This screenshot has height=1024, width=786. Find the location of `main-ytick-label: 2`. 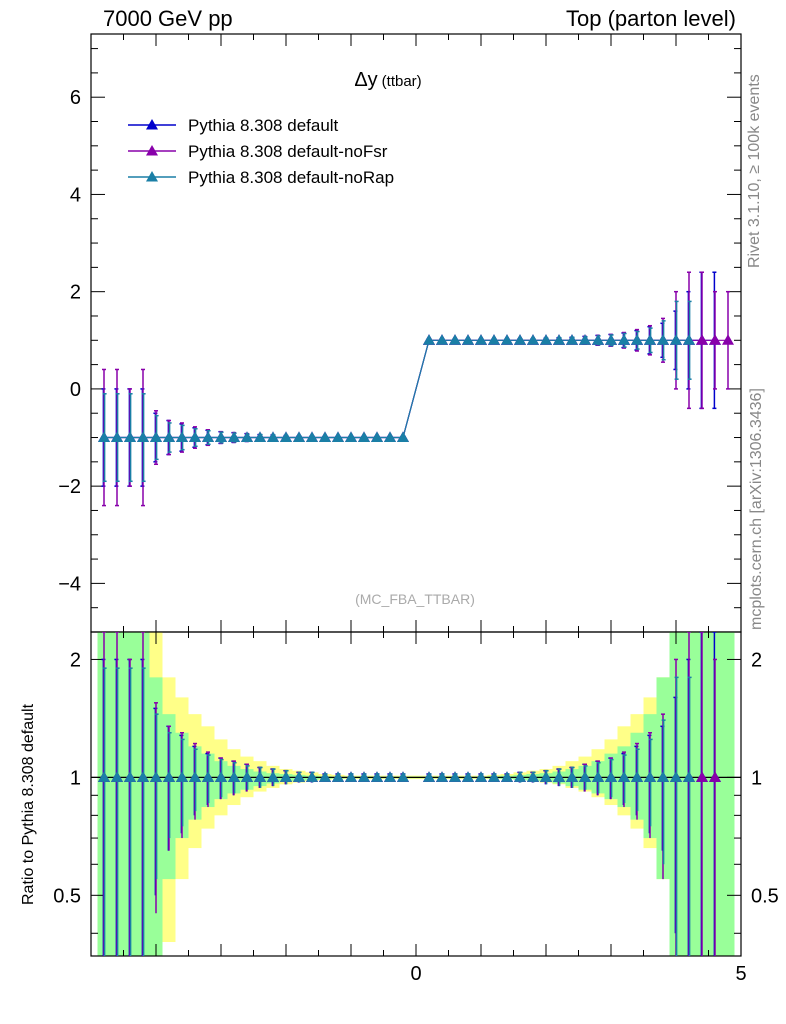

main-ytick-label: 2 is located at coordinates (75, 293).